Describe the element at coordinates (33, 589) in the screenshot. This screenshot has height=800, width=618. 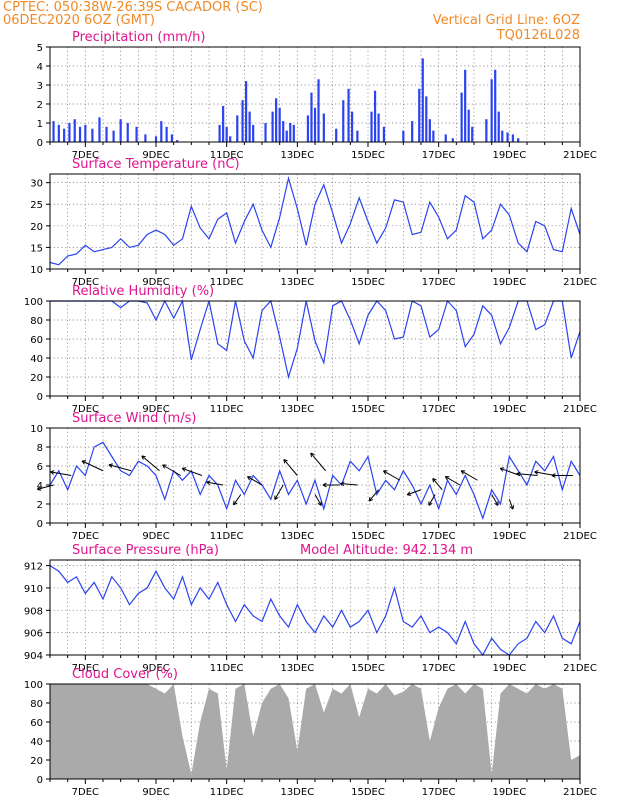
I see `y-tick-label: 910` at that location.